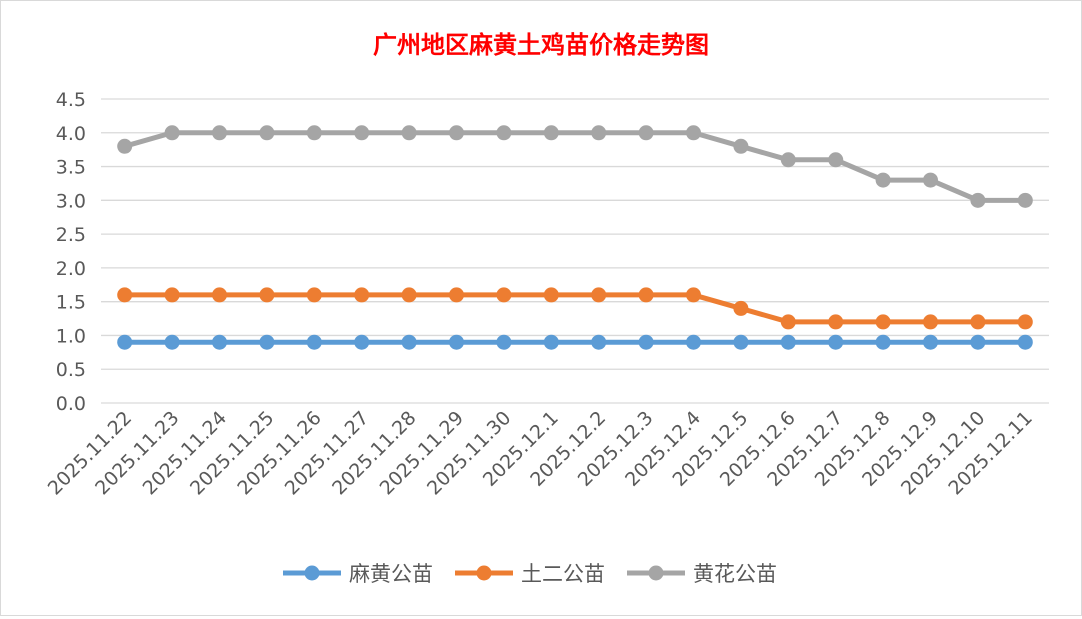  What do you see at coordinates (71, 201) in the screenshot?
I see `y-tick-label: 3.0` at bounding box center [71, 201].